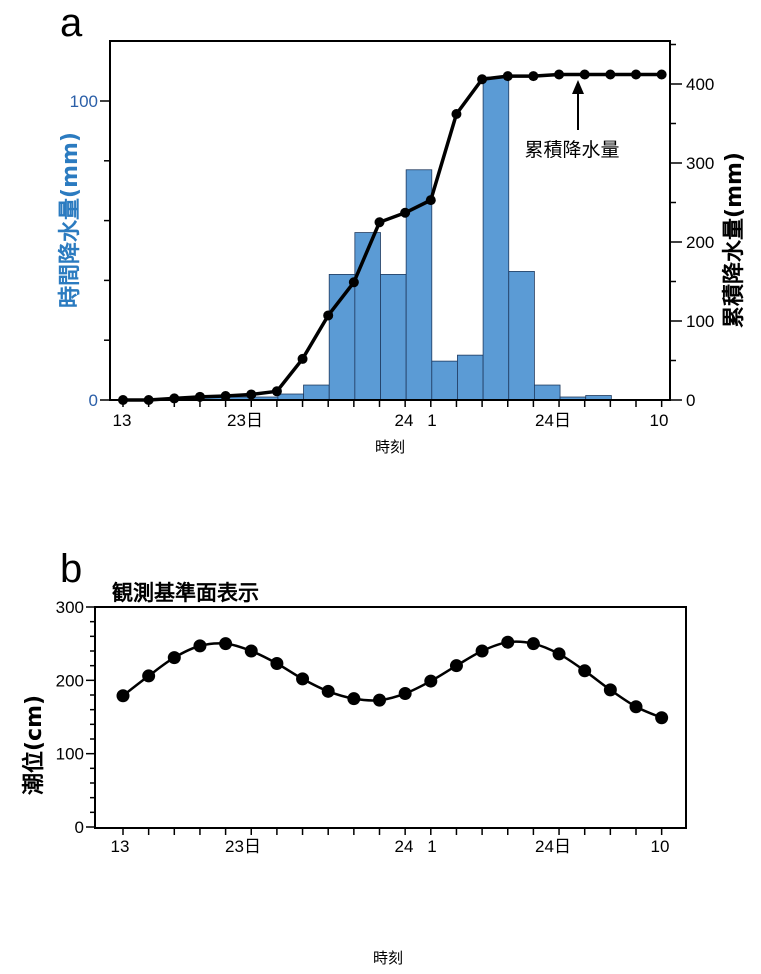 This screenshot has width=761, height=974. What do you see at coordinates (245, 420) in the screenshot?
I see `x-tick-label-a-1: 23日` at bounding box center [245, 420].